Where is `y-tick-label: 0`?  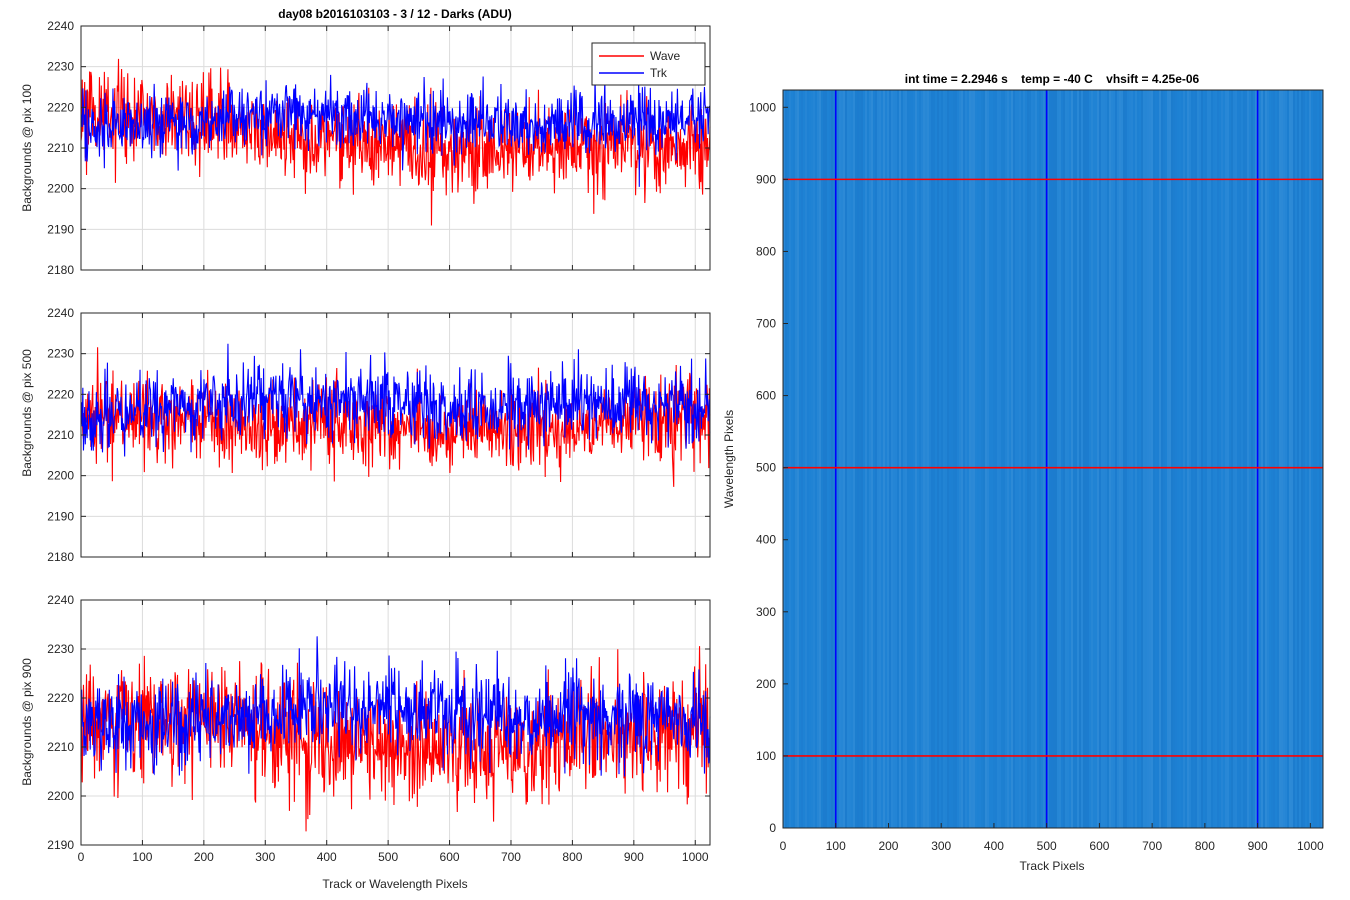 y-tick-label: 0 is located at coordinates (772, 828).